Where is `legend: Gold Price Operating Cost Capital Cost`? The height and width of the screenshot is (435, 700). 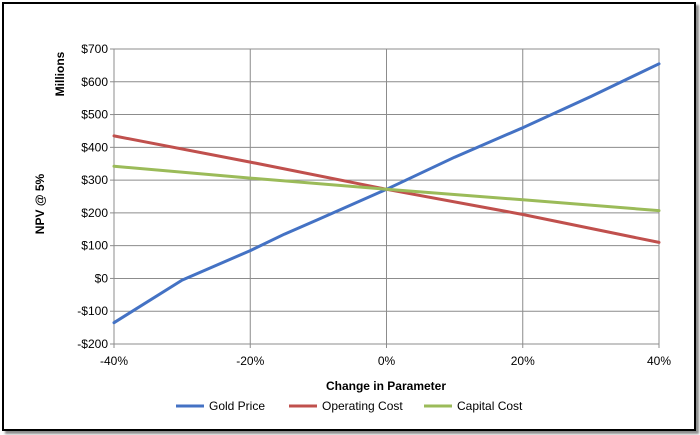
legend: Gold Price Operating Cost Capital Cost is located at coordinates (349, 406).